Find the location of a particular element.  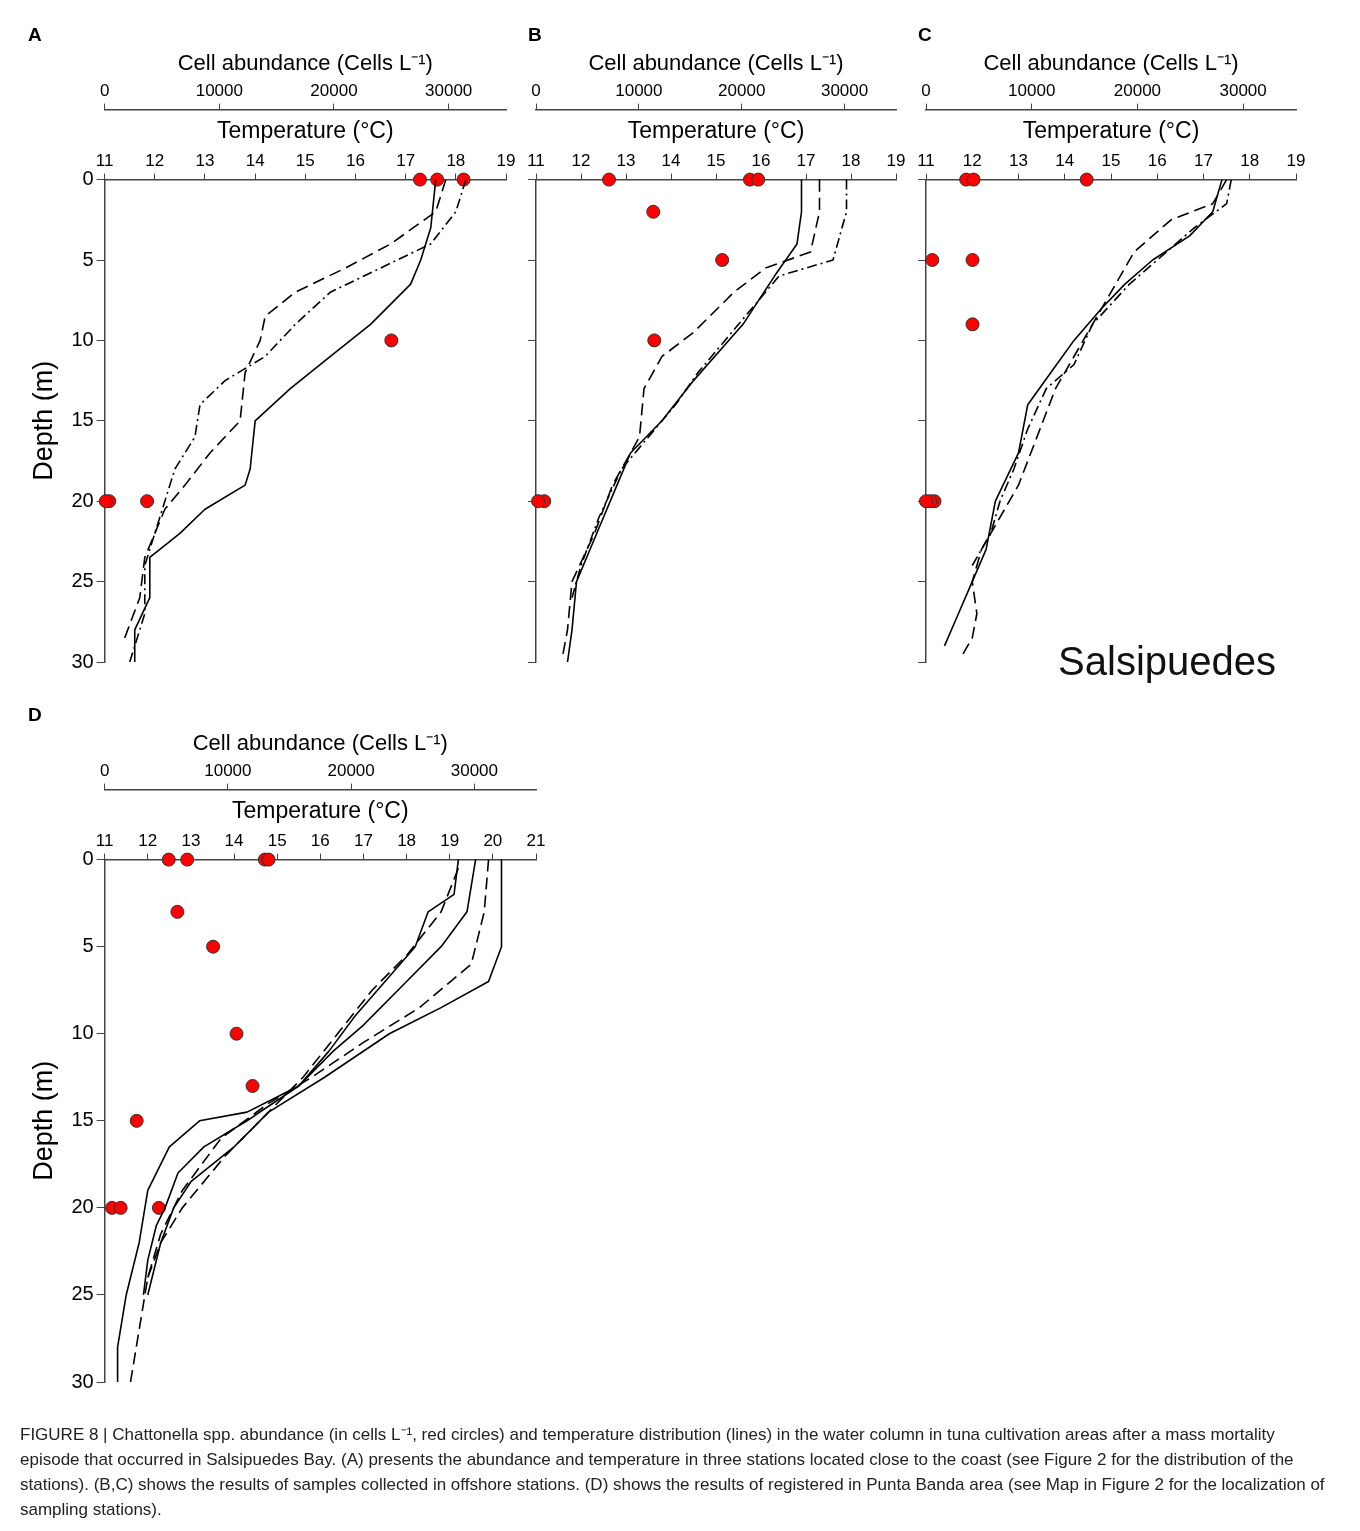

x-tick-label: 20 is located at coordinates (493, 841).